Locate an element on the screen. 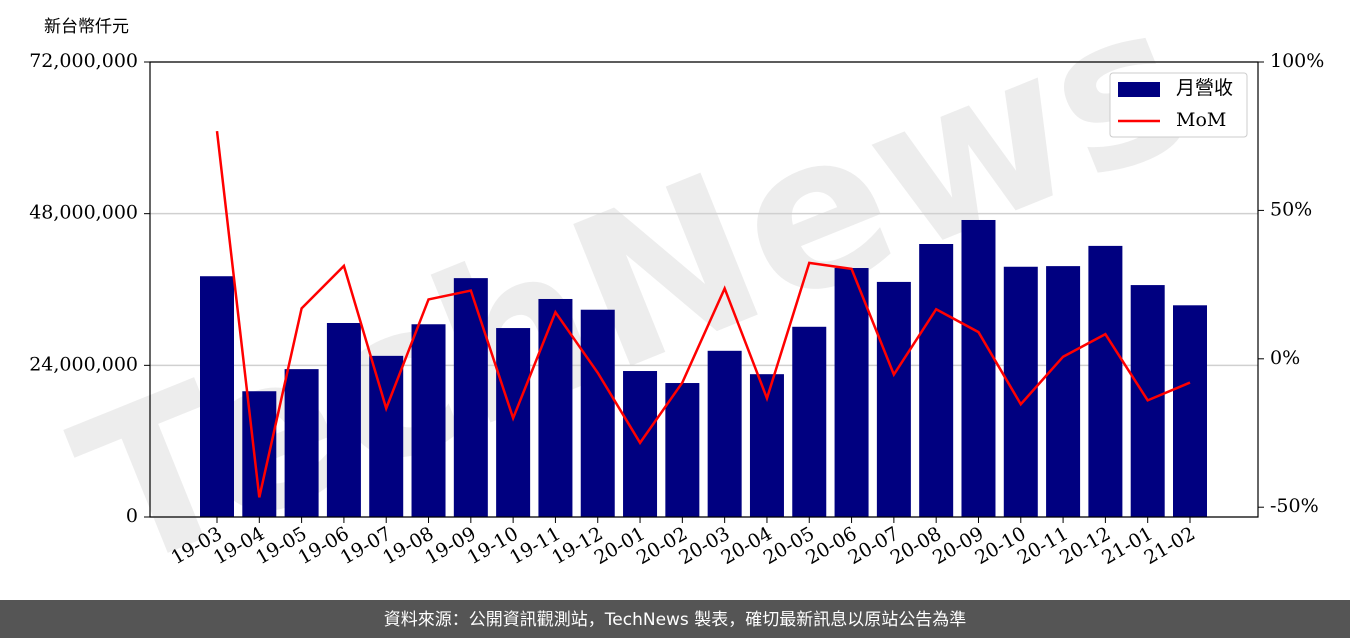 The image size is (1350, 642). y2-tick-label: -50% is located at coordinates (1294, 506).